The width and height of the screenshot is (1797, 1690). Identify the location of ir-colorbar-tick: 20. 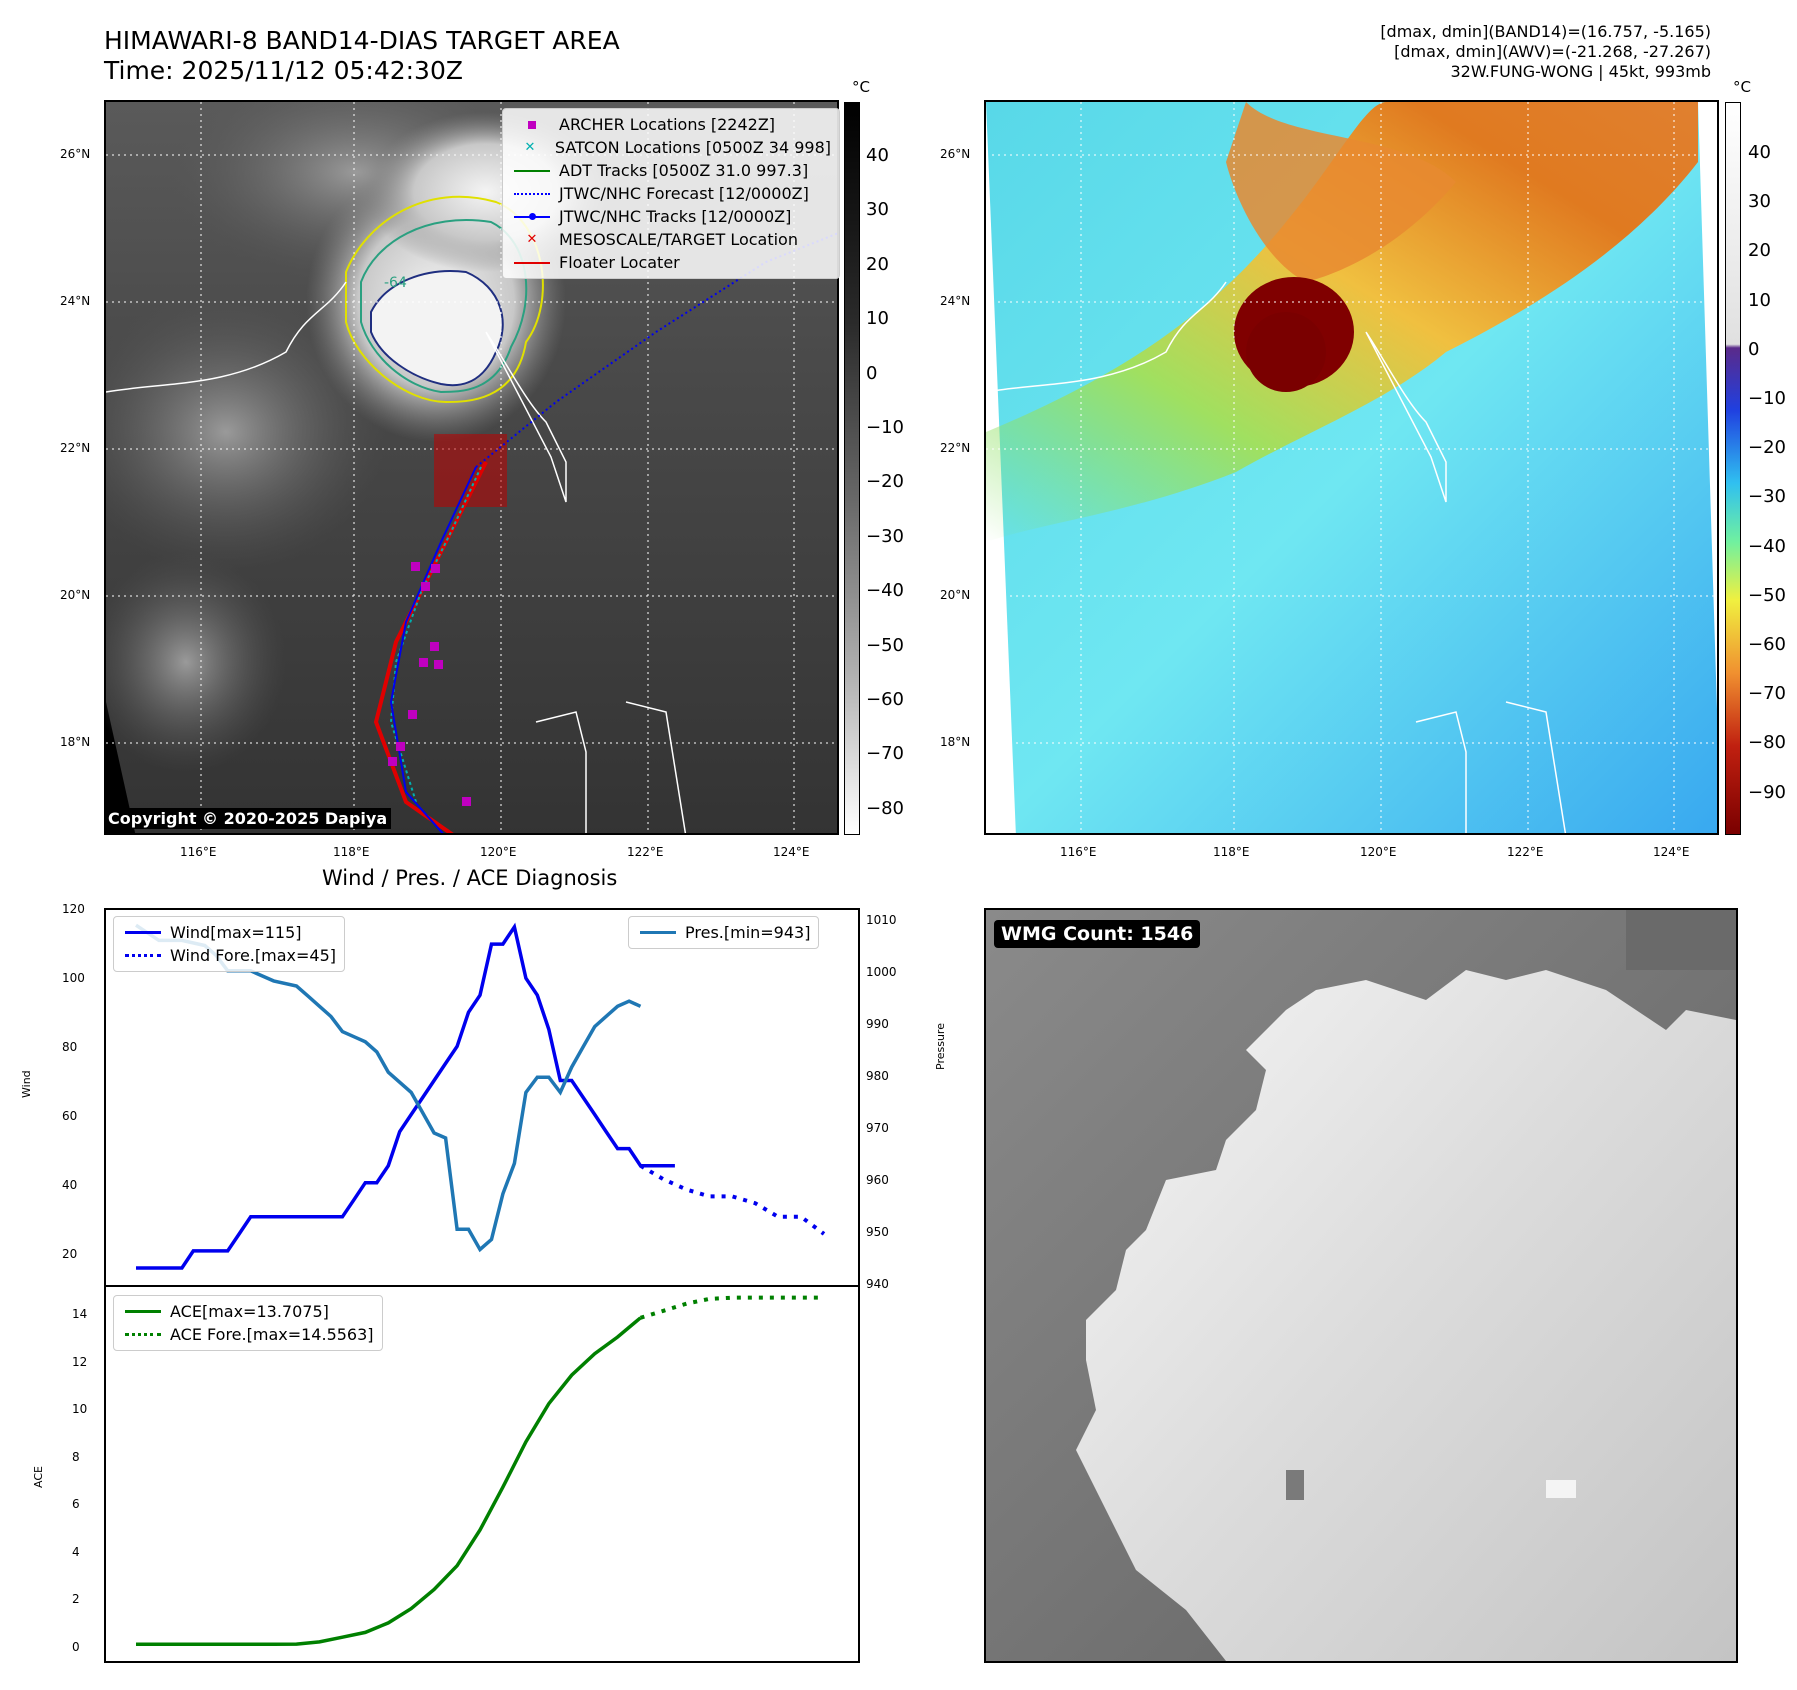
(877, 264).